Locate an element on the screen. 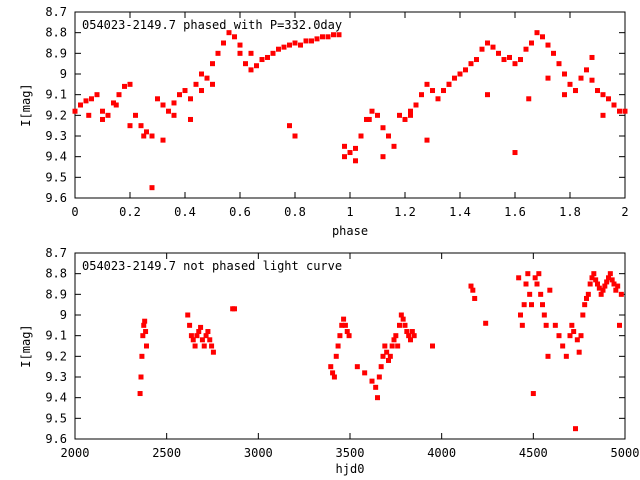 The image size is (640, 480). x-tick-label: 1.2 is located at coordinates (405, 212).